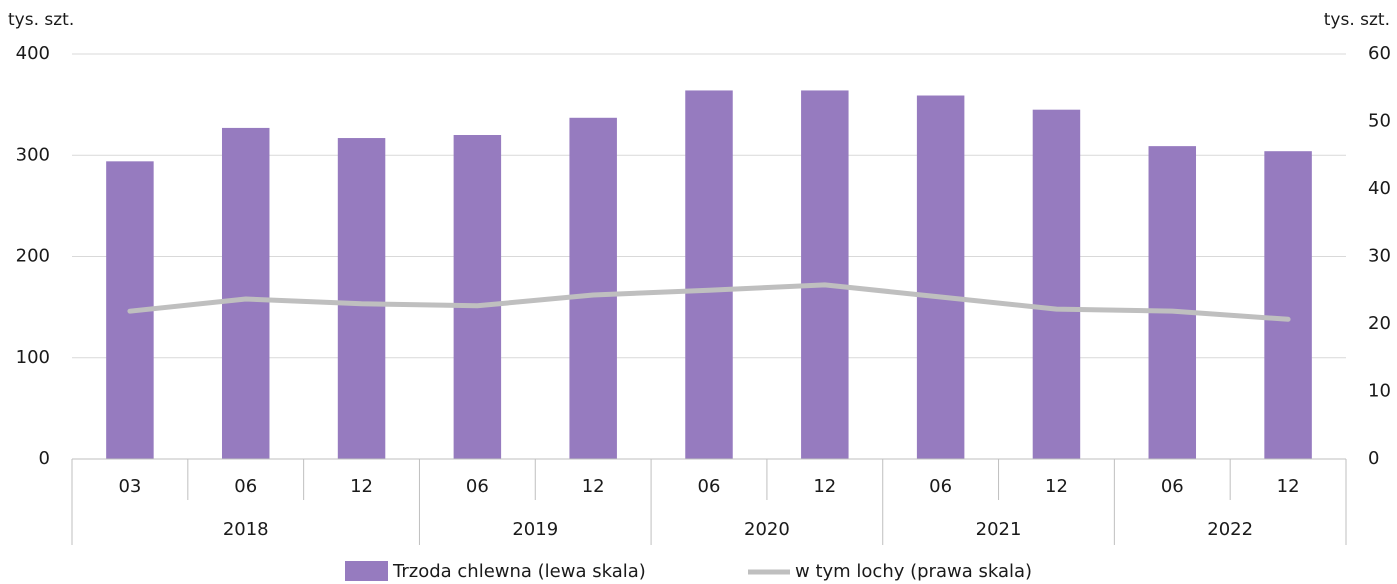 The image size is (1397, 584). Describe the element at coordinates (519, 571) in the screenshot. I see `legend-label: Trzoda chlewna (lewa skala)` at that location.